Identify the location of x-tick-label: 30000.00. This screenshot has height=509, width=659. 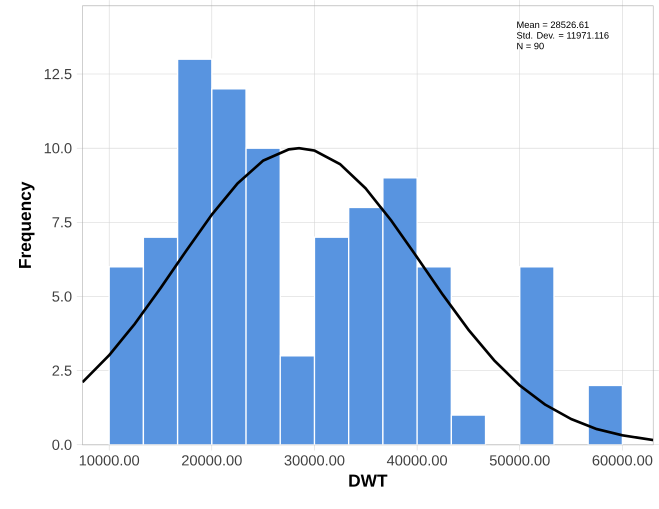
(314, 460).